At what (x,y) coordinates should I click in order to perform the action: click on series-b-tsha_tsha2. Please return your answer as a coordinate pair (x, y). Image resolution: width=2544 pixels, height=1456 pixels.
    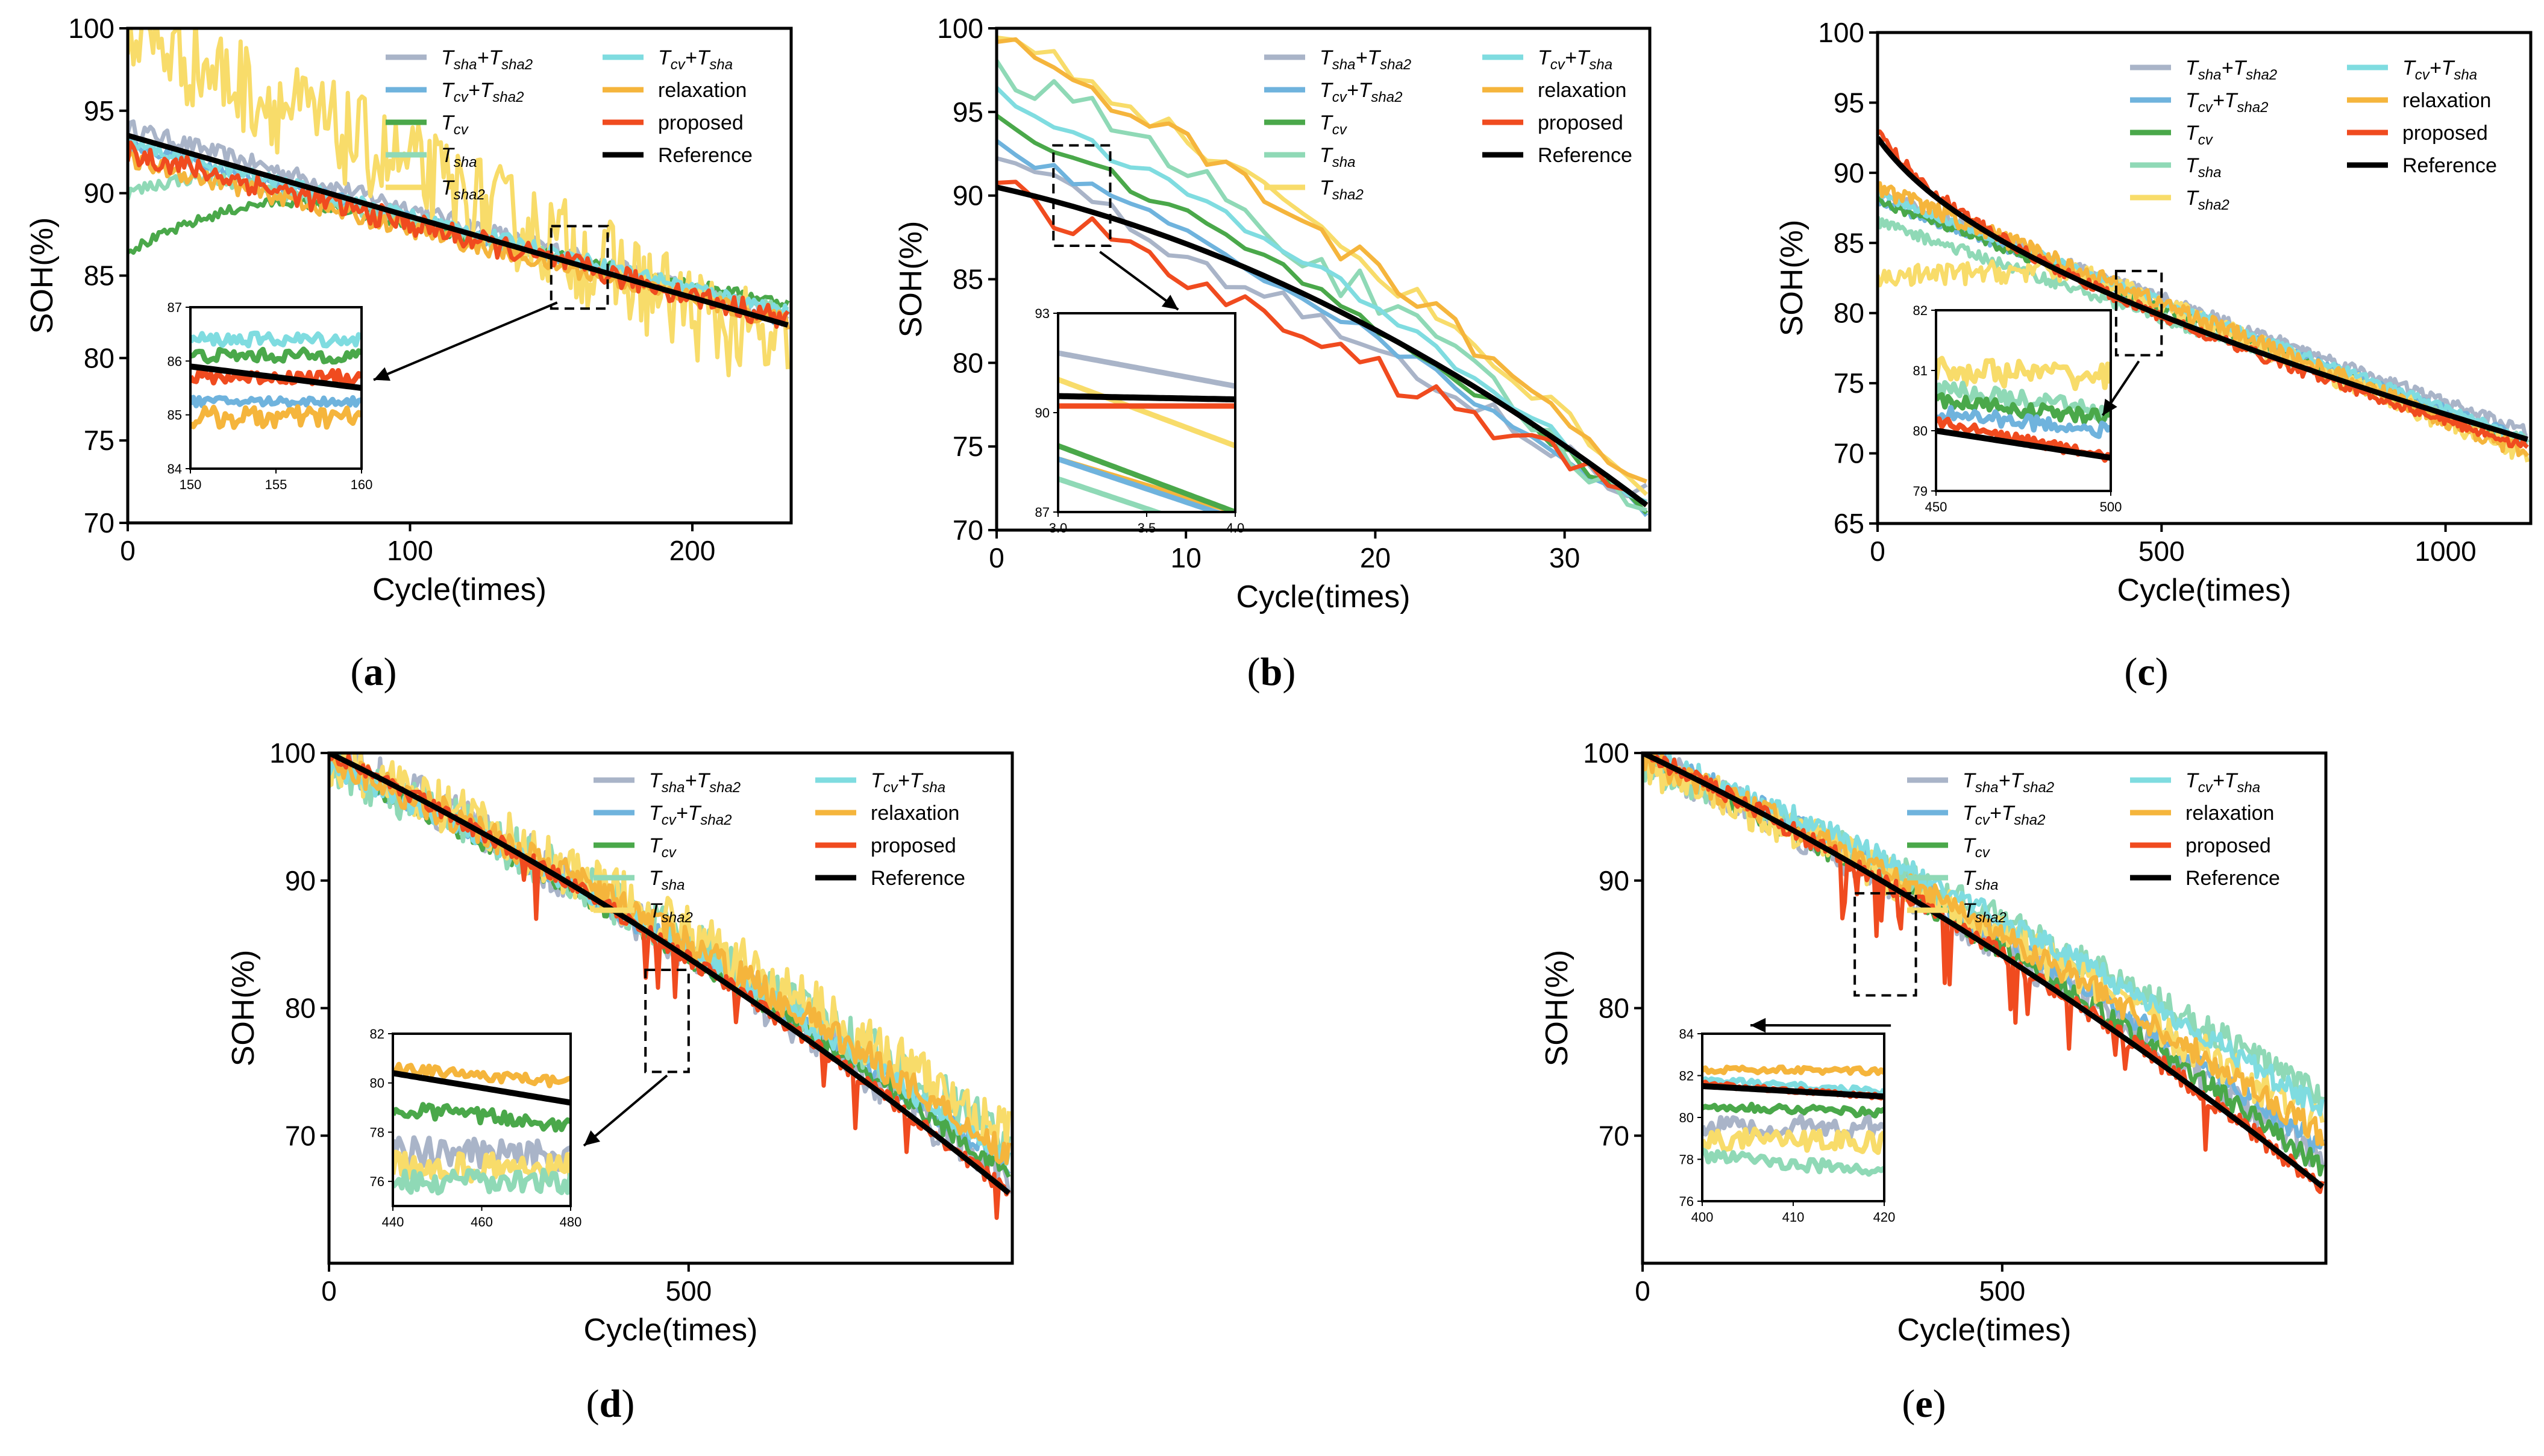
    Looking at the image, I should click on (1322, 328).